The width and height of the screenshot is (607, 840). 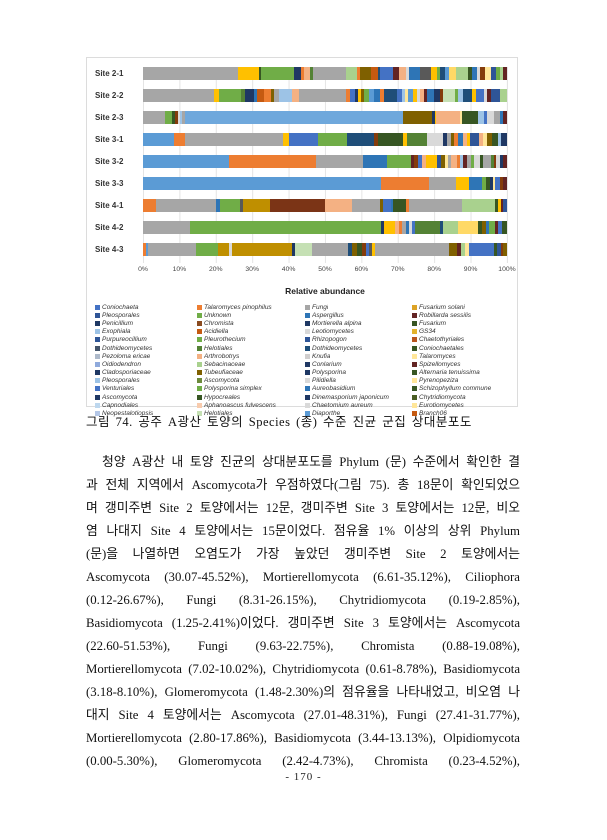 What do you see at coordinates (222, 356) in the screenshot?
I see `legend-label: Arthrobotrys` at bounding box center [222, 356].